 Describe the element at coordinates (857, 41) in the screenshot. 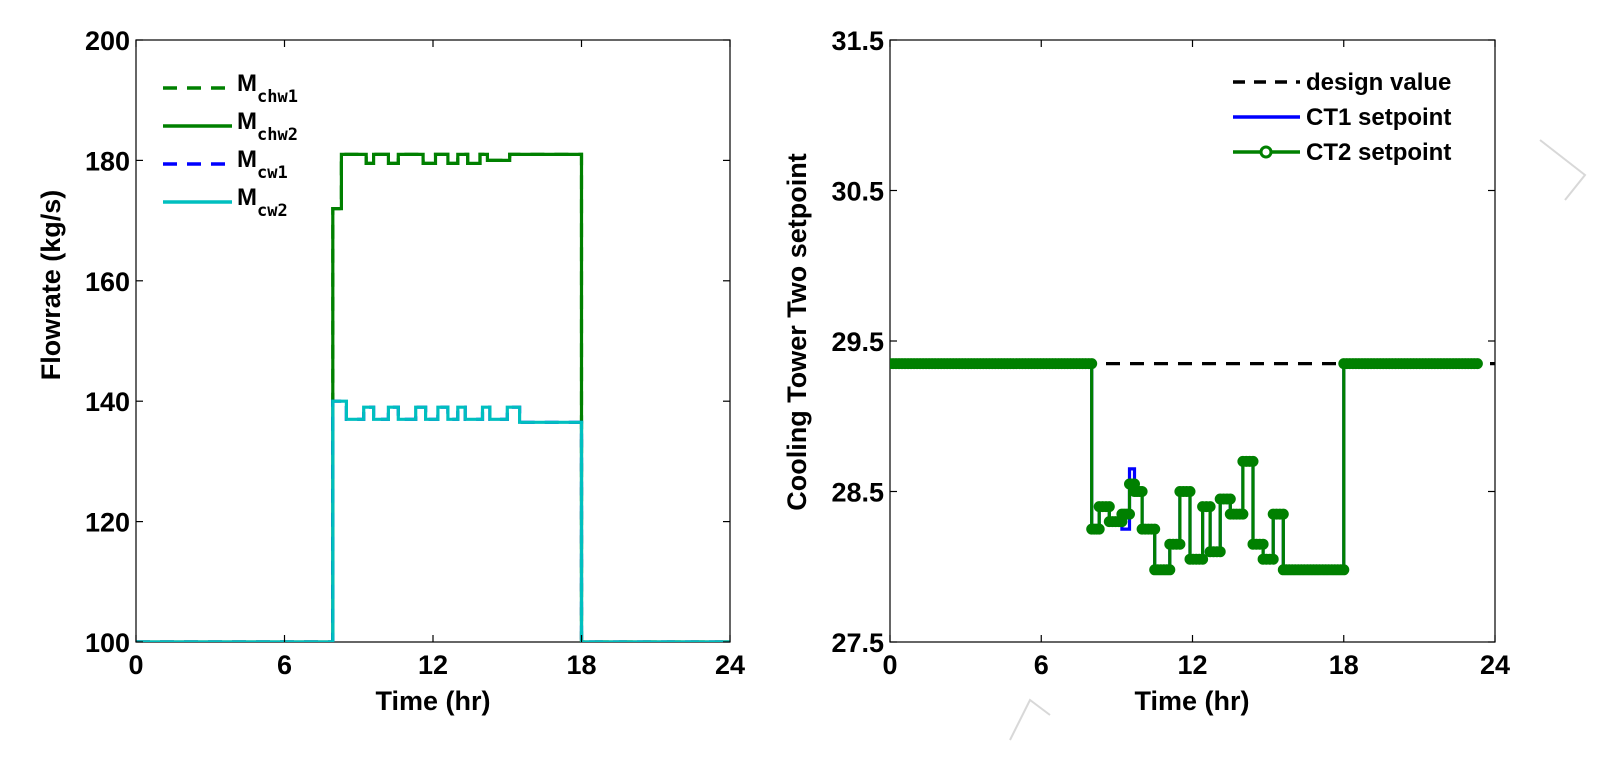

I see `setpoint-y-tick-label: 31.5` at that location.